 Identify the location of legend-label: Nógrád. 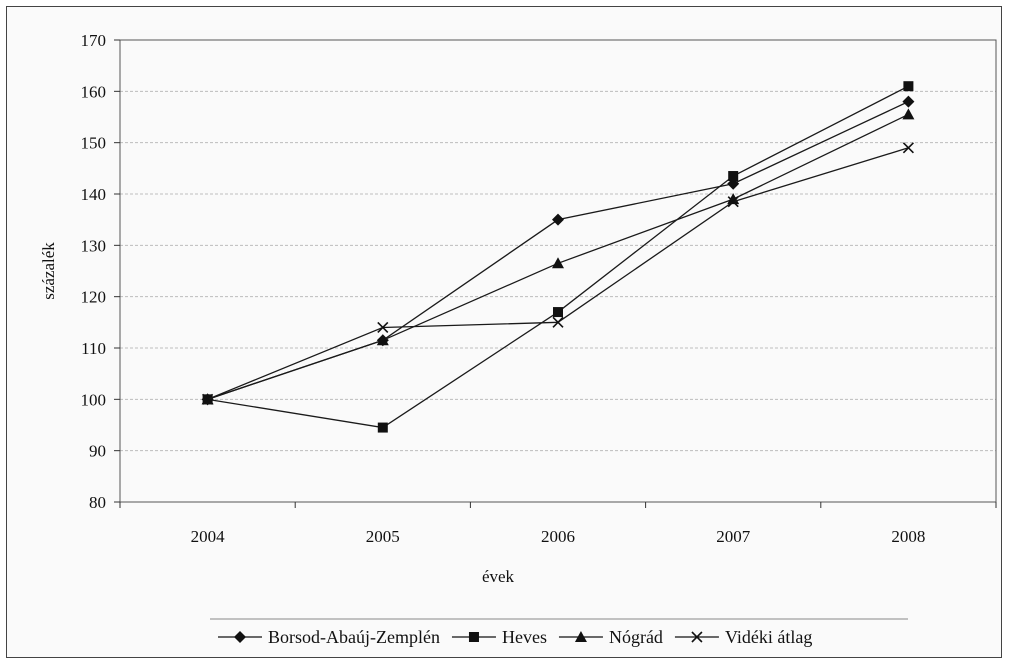
(636, 637).